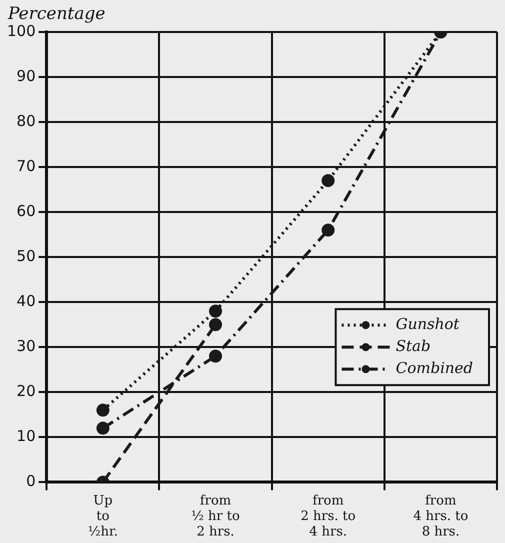 This screenshot has width=505, height=543. I want to click on x-tick-label: from 2 hrs. to 4 hrs., so click(328, 516).